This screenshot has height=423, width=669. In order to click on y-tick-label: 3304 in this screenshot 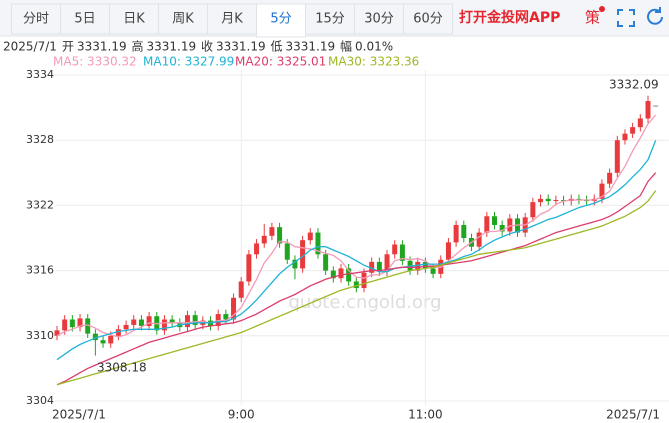, I will do `click(40, 400)`.